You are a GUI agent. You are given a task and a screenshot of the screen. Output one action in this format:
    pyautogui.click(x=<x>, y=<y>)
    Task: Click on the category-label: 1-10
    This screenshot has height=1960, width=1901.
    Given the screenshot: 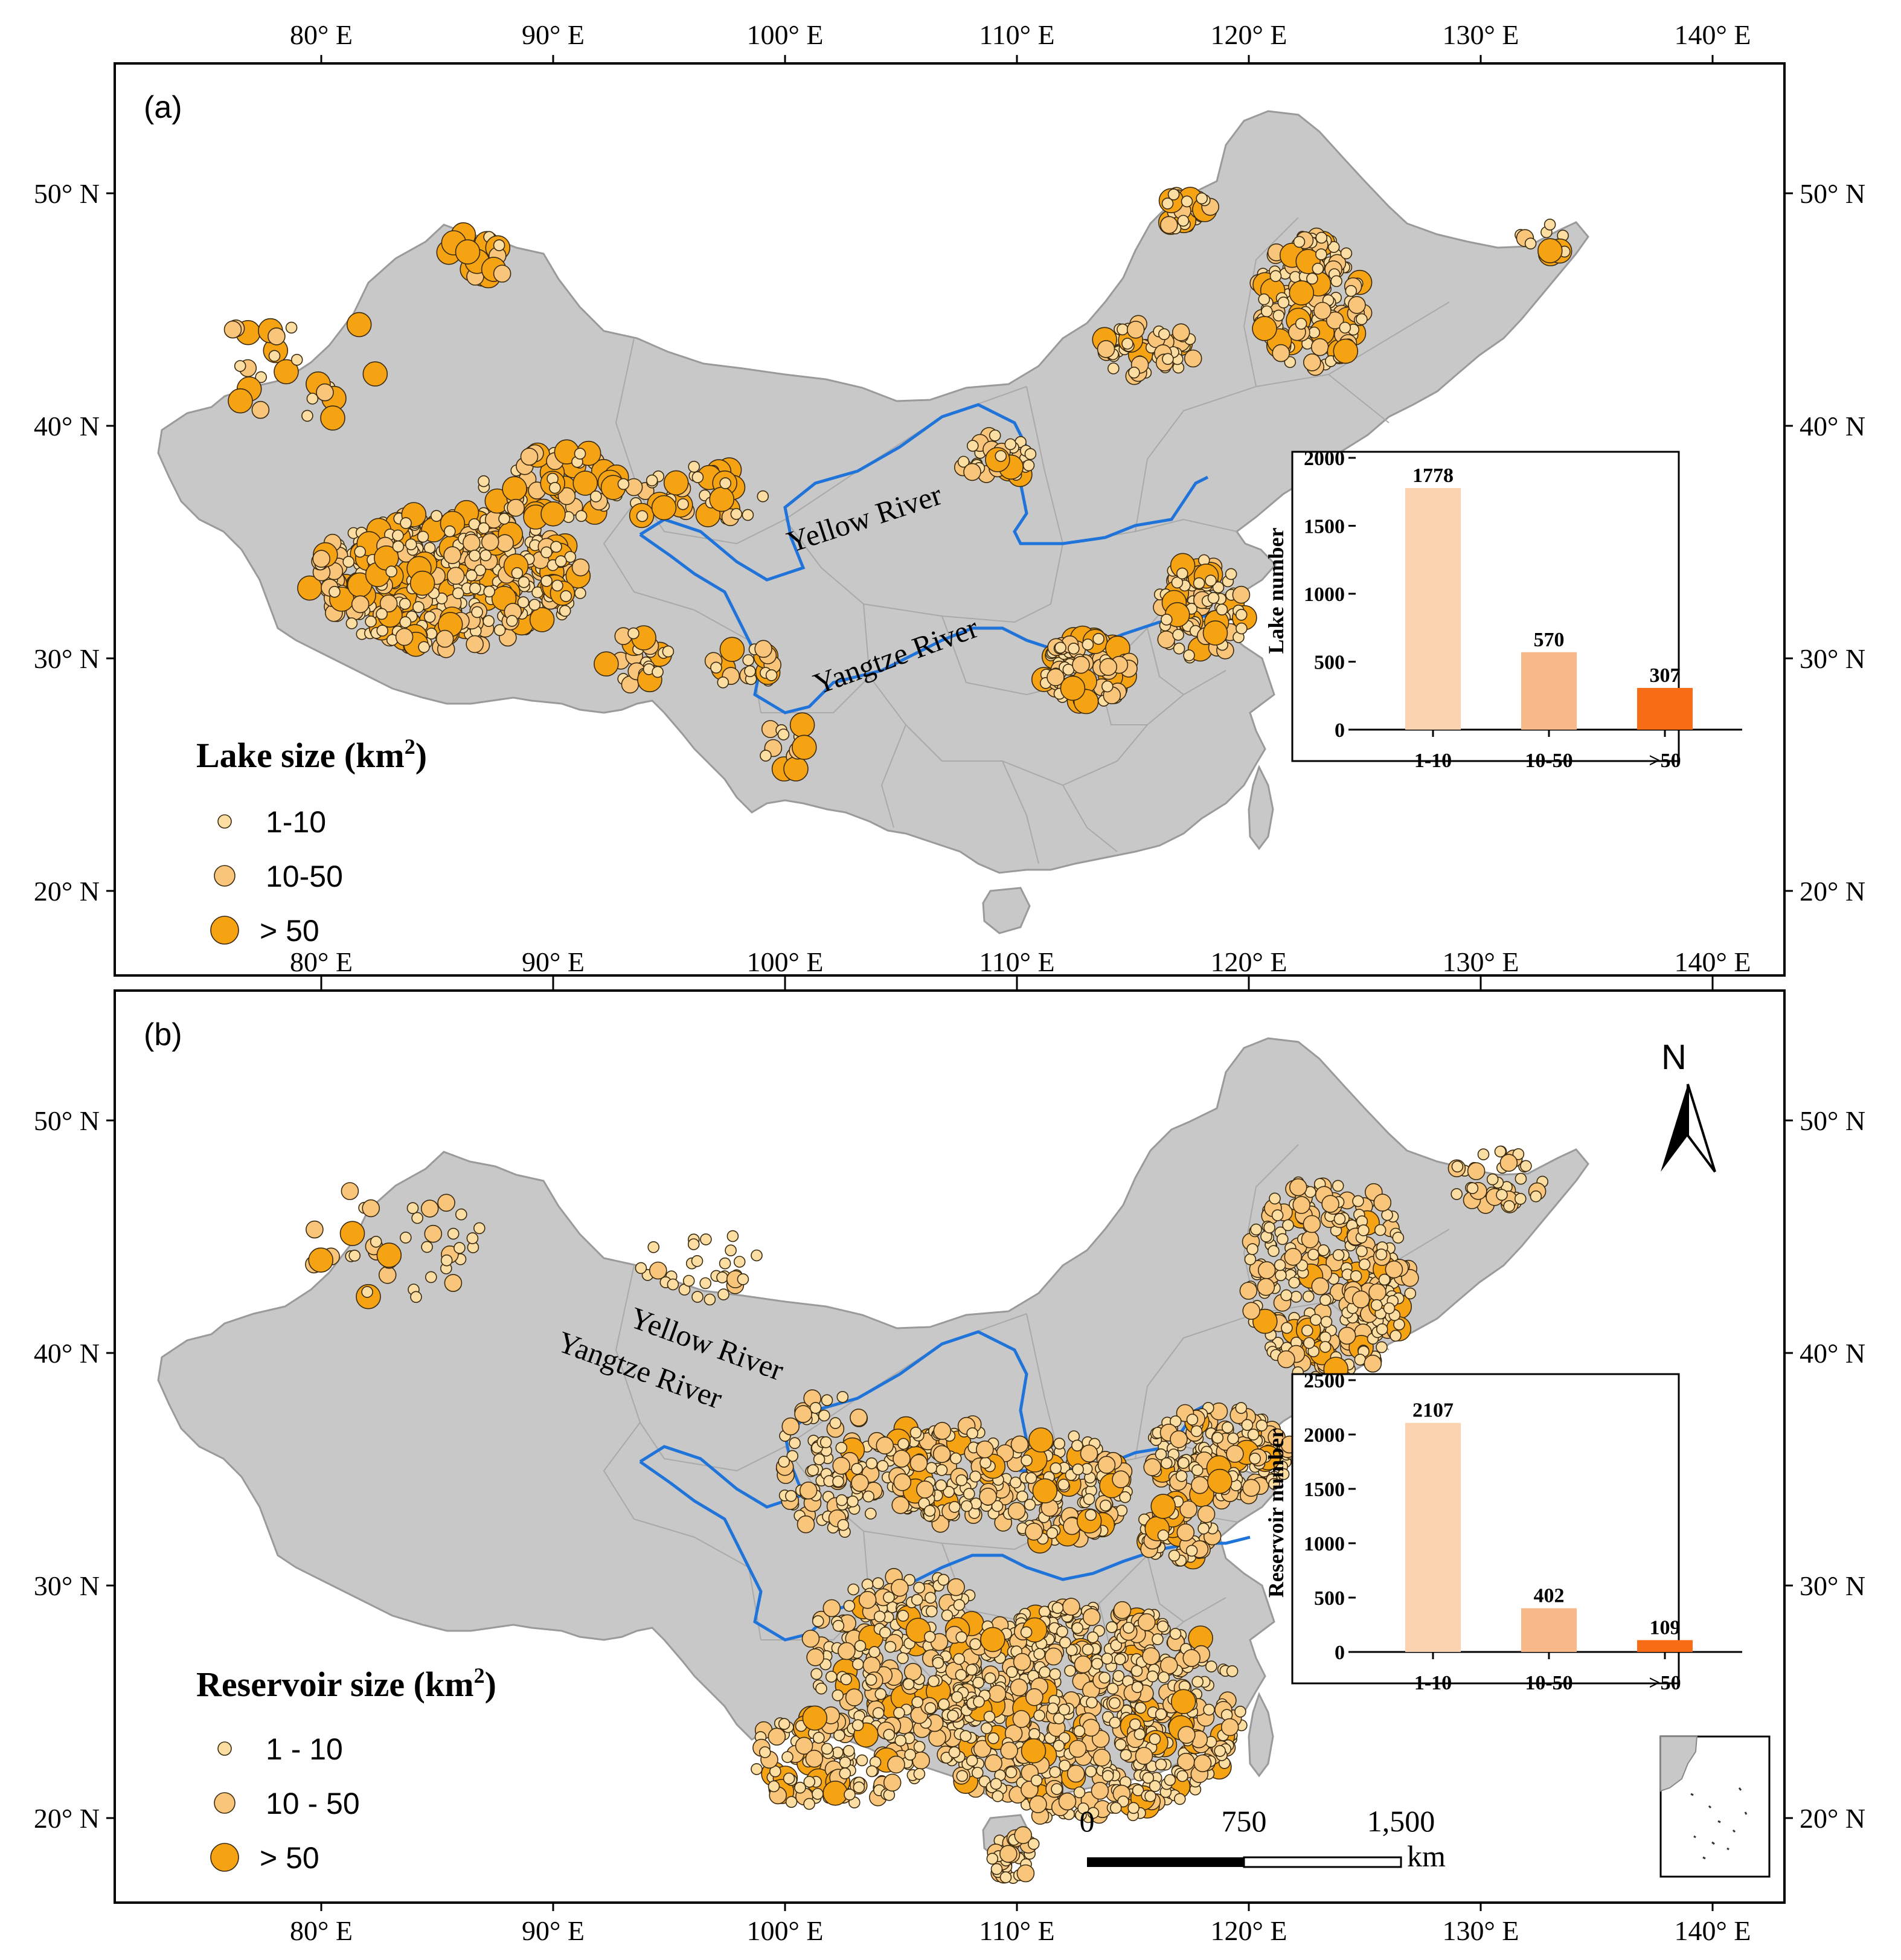 What is the action you would take?
    pyautogui.click(x=1433, y=761)
    